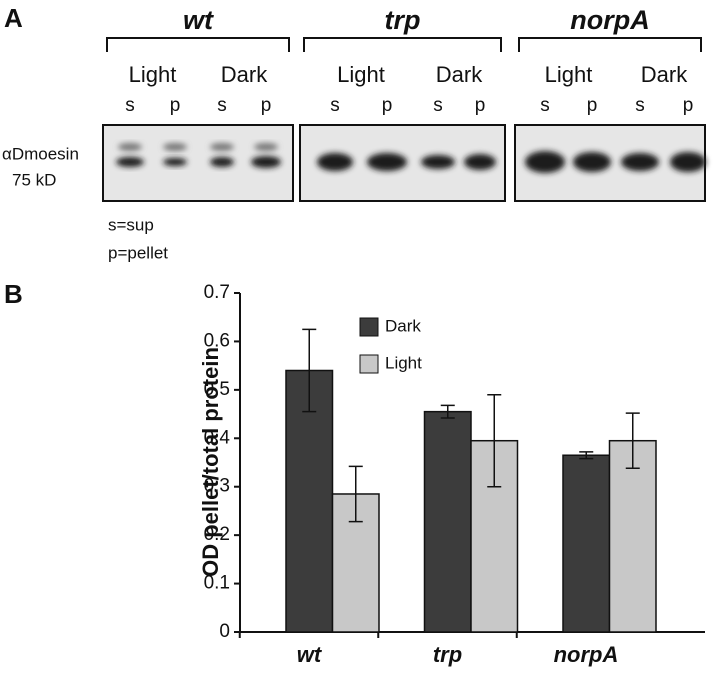  I want to click on legend-text: p=pellet, so click(138, 252).